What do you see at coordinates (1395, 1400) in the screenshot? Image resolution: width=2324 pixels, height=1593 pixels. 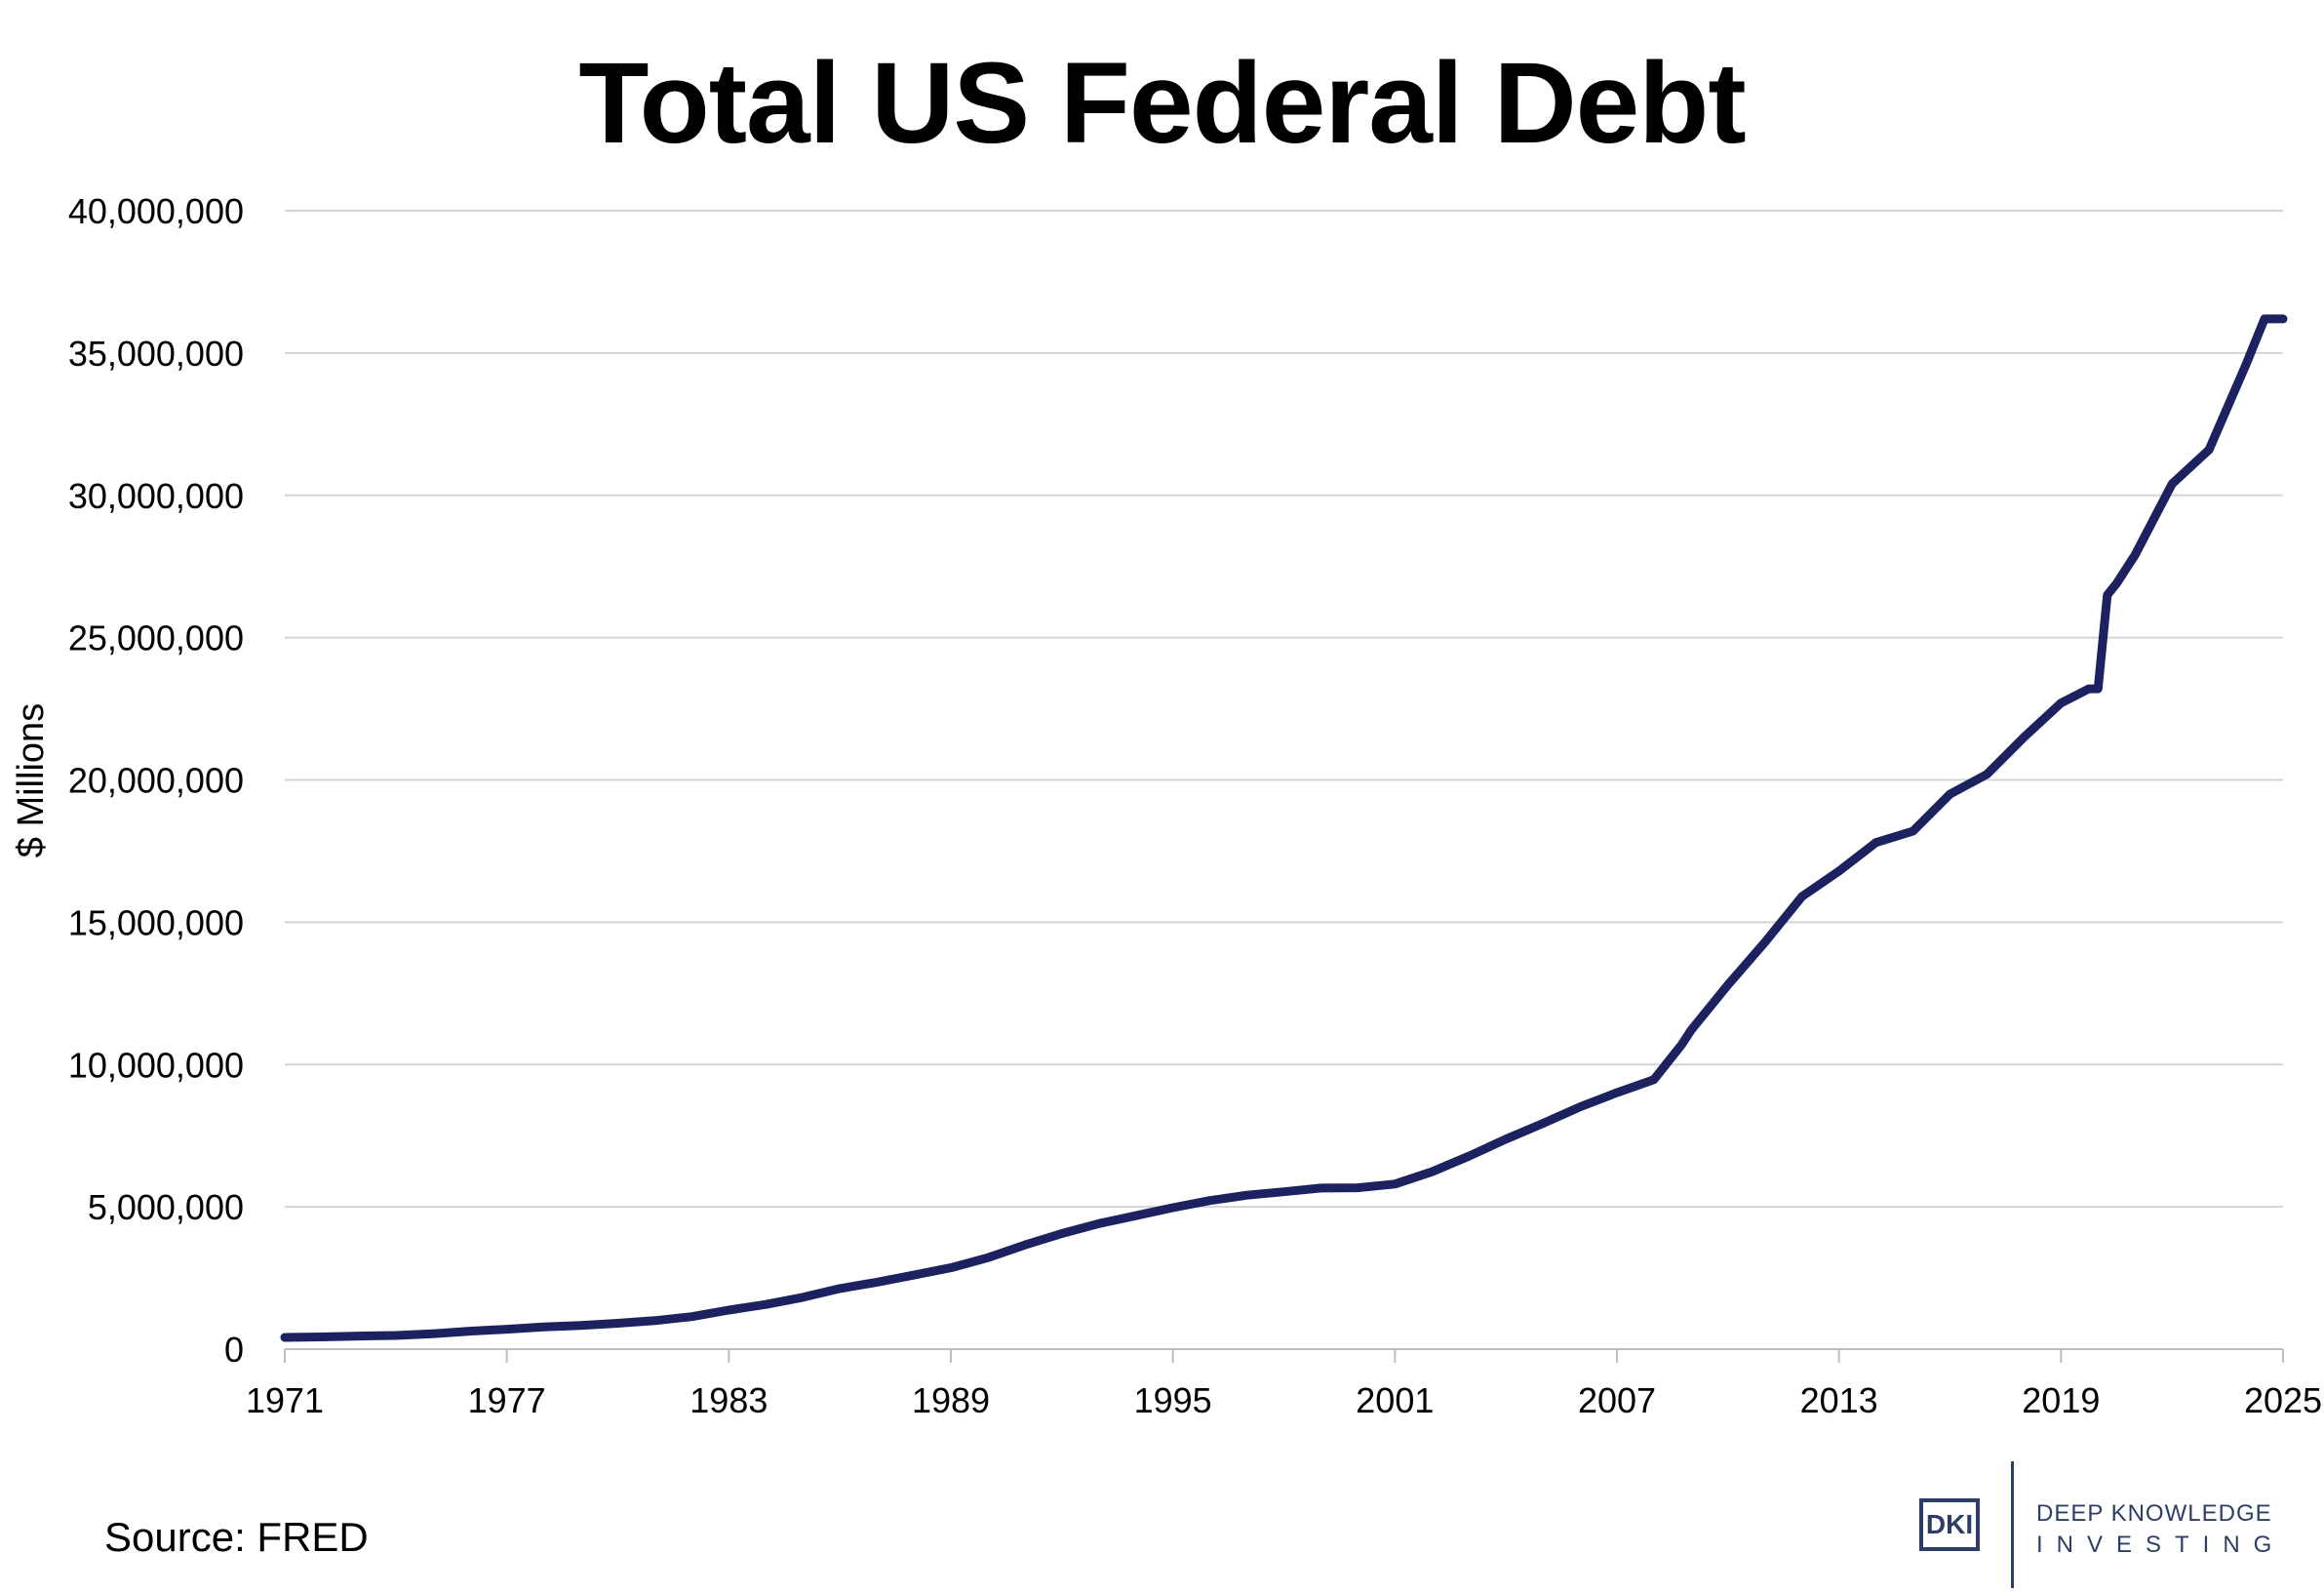 I see `x-tick-label: 2001` at bounding box center [1395, 1400].